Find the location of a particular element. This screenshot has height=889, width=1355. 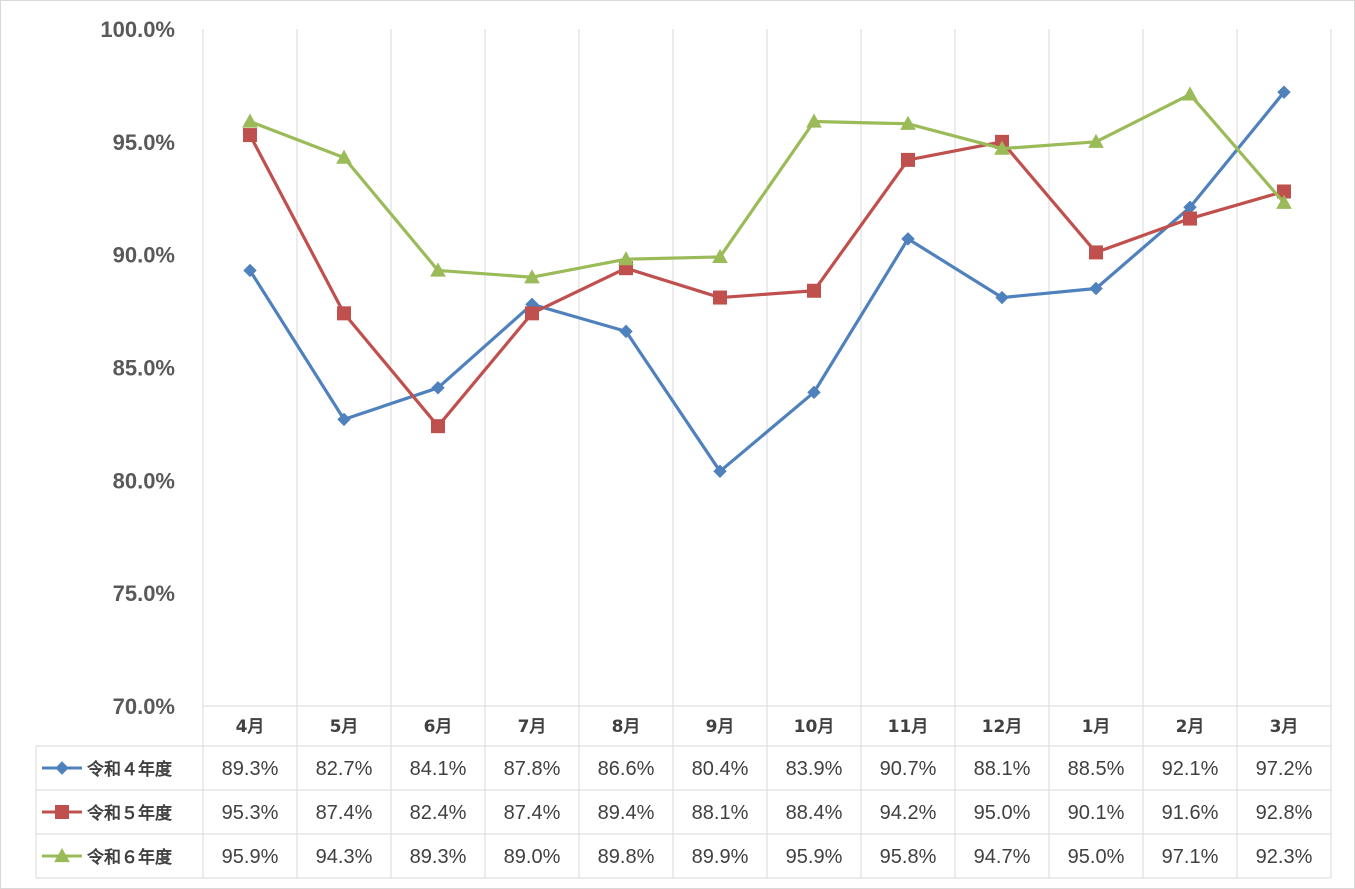

x-category-label: 6月 is located at coordinates (438, 727).